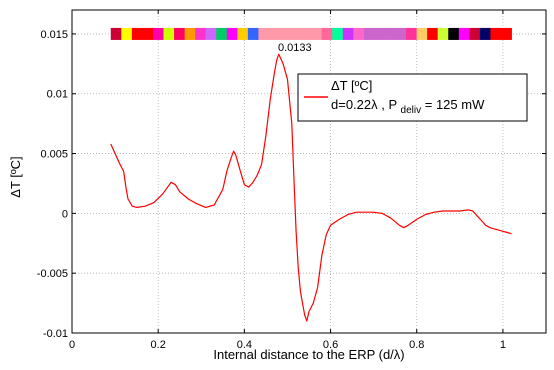 This screenshot has width=554, height=370. I want to click on x-tick-label: 0.4, so click(244, 345).